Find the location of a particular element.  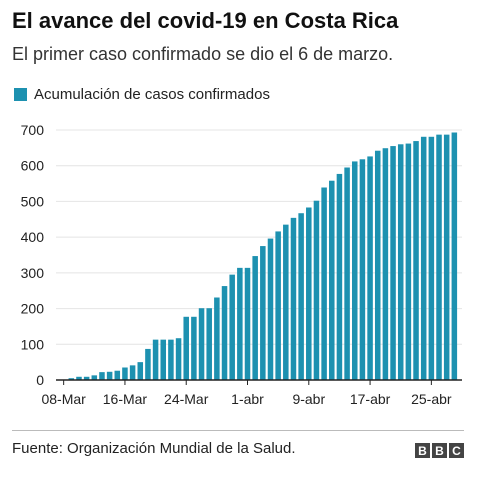

x-tick-label: 16-Mar is located at coordinates (125, 399).